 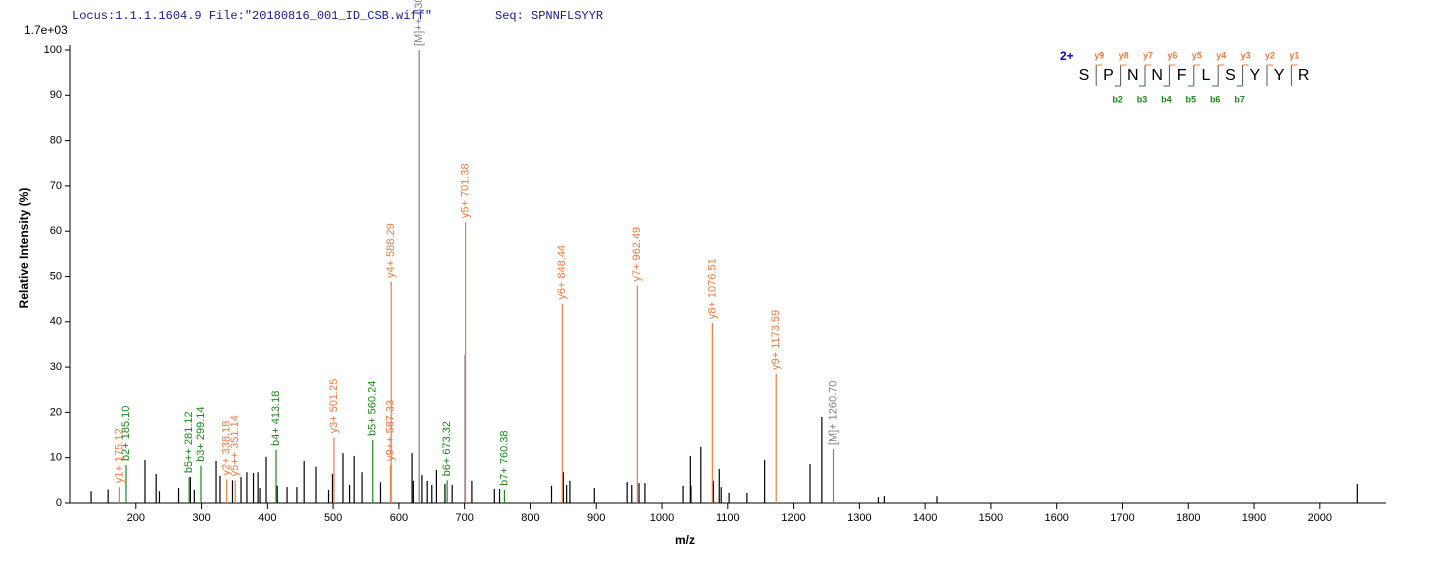 I want to click on y-ion-label: y5, so click(x=1197, y=55).